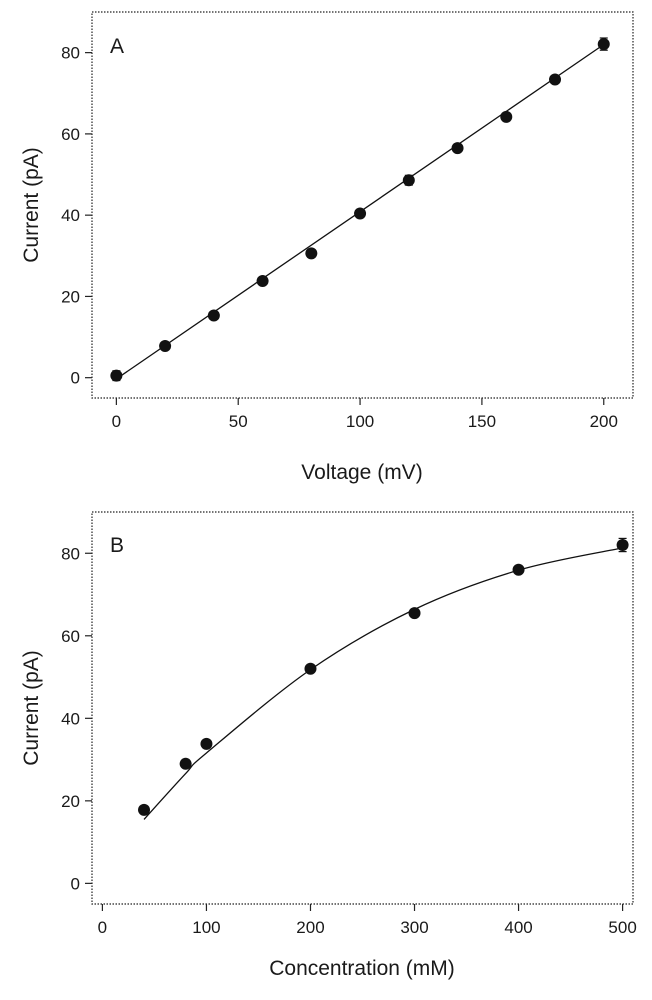  I want to click on y-ticks-a: 0 20 40 60 80, so click(76, 216).